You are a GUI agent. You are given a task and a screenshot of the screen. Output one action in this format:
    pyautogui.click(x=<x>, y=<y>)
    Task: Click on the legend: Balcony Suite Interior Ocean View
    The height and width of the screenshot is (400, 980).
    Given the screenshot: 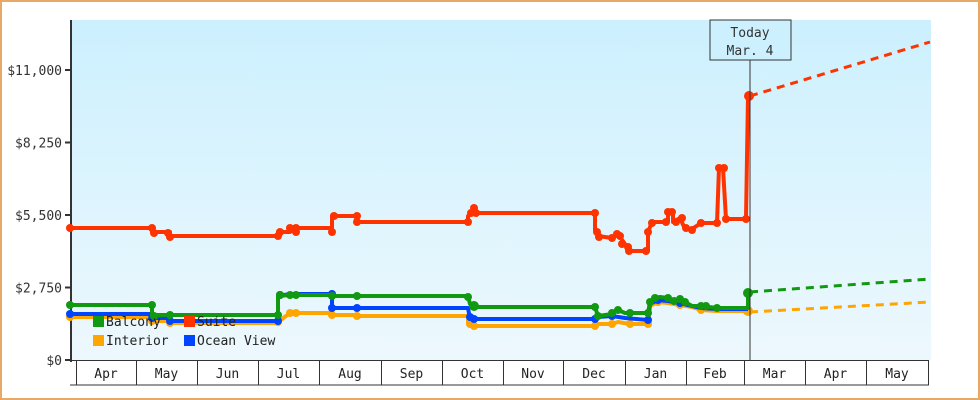 What is the action you would take?
    pyautogui.click(x=184, y=332)
    